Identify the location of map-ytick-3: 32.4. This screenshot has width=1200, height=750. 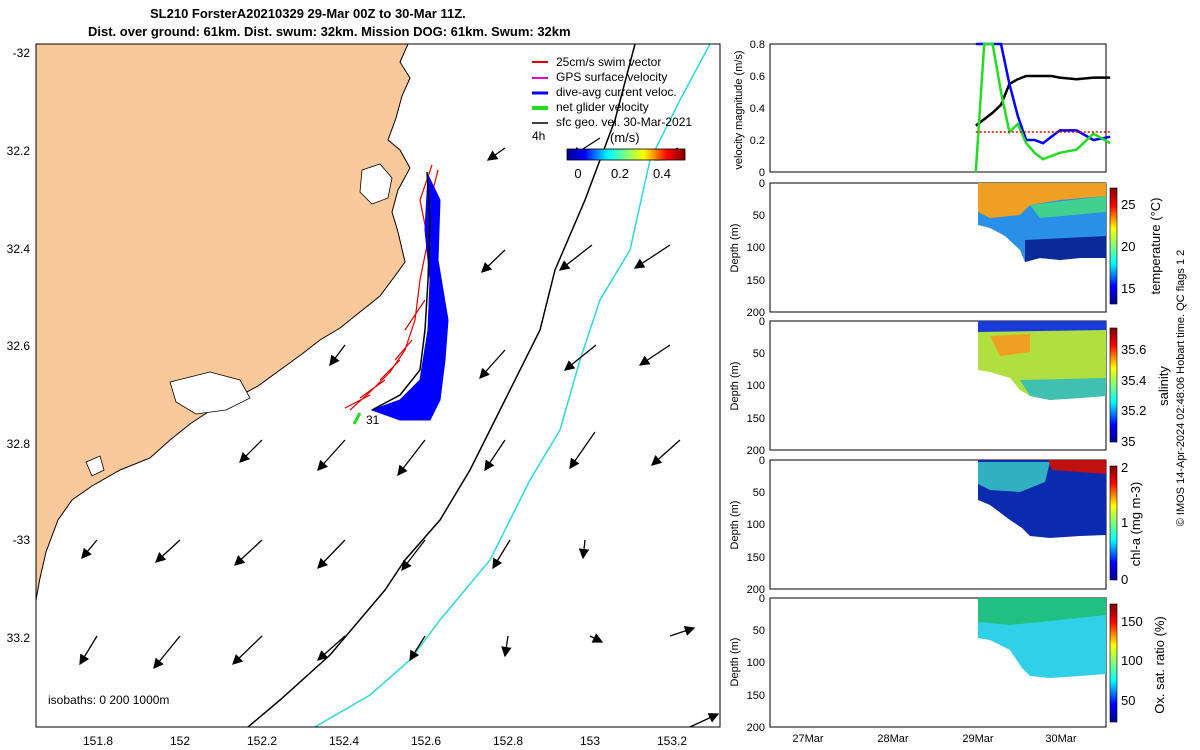
(19, 249).